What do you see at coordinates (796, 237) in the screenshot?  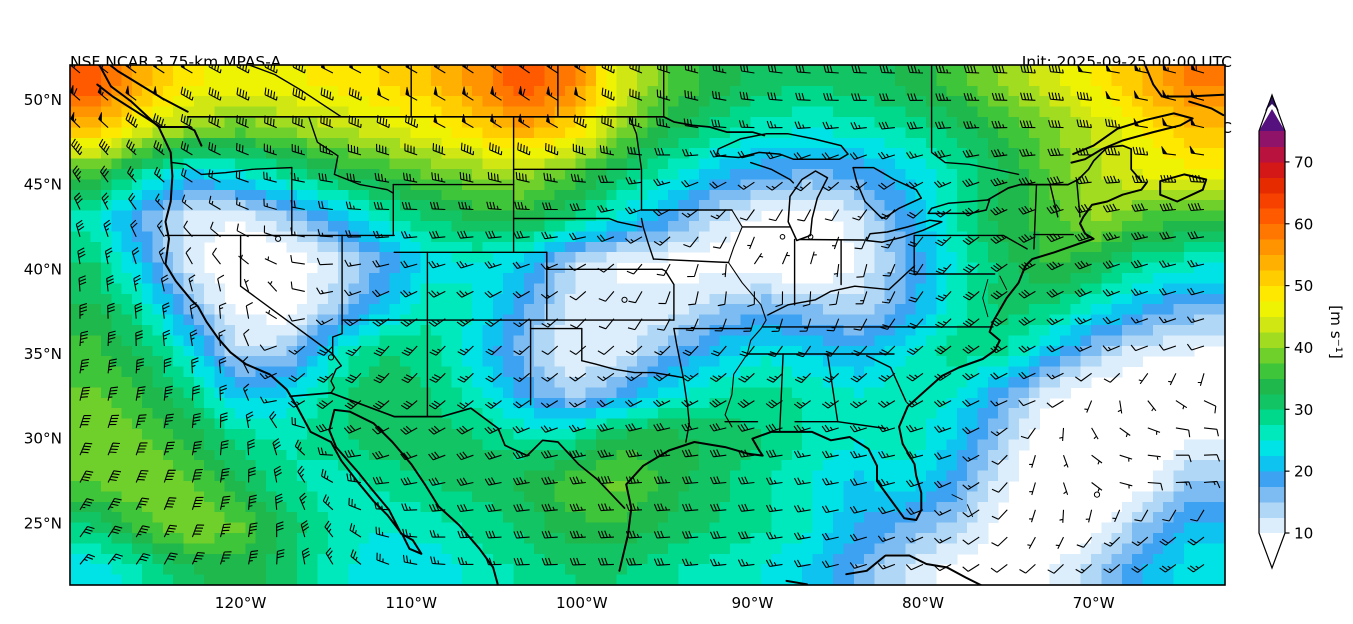 I see `calm-wind-circles` at bounding box center [796, 237].